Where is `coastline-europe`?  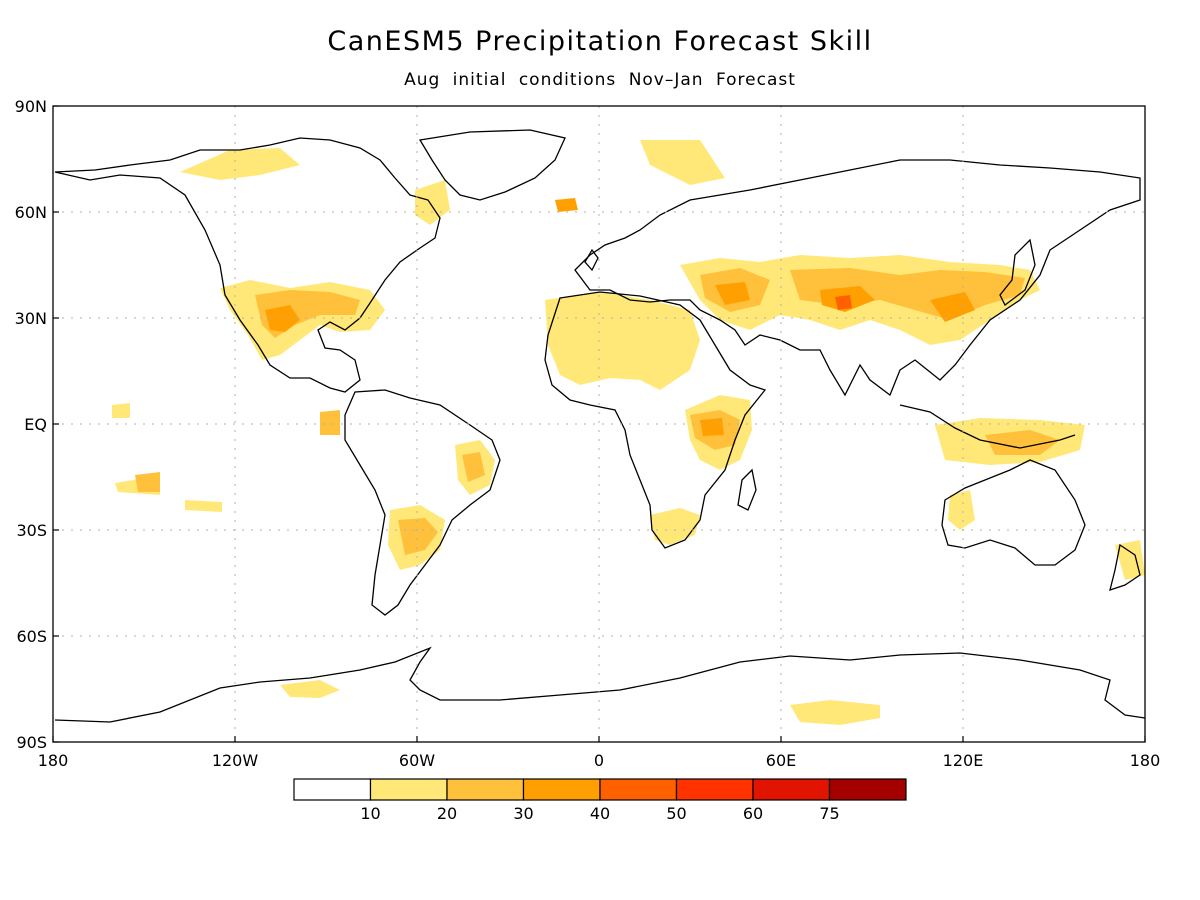
coastline-europe is located at coordinates (857, 278).